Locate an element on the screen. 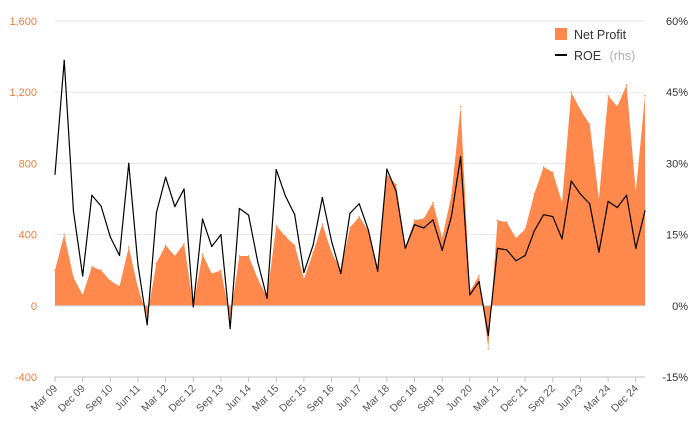  right-tick-label: 15% is located at coordinates (677, 236).